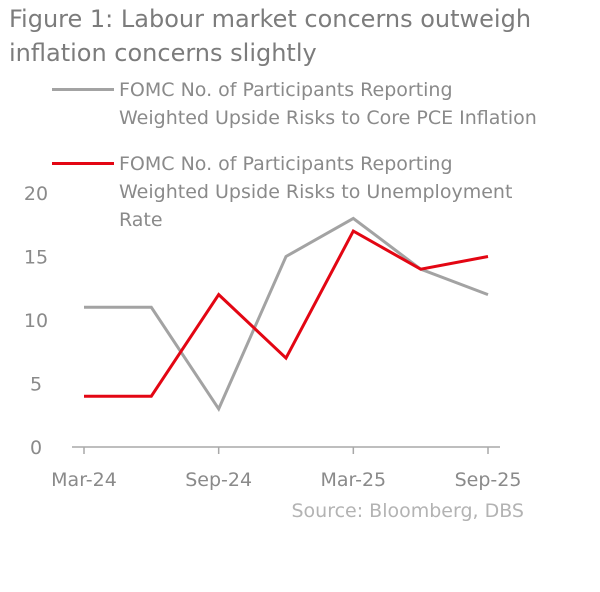  I want to click on x-axis-tick-label: Sep-25, so click(488, 480).